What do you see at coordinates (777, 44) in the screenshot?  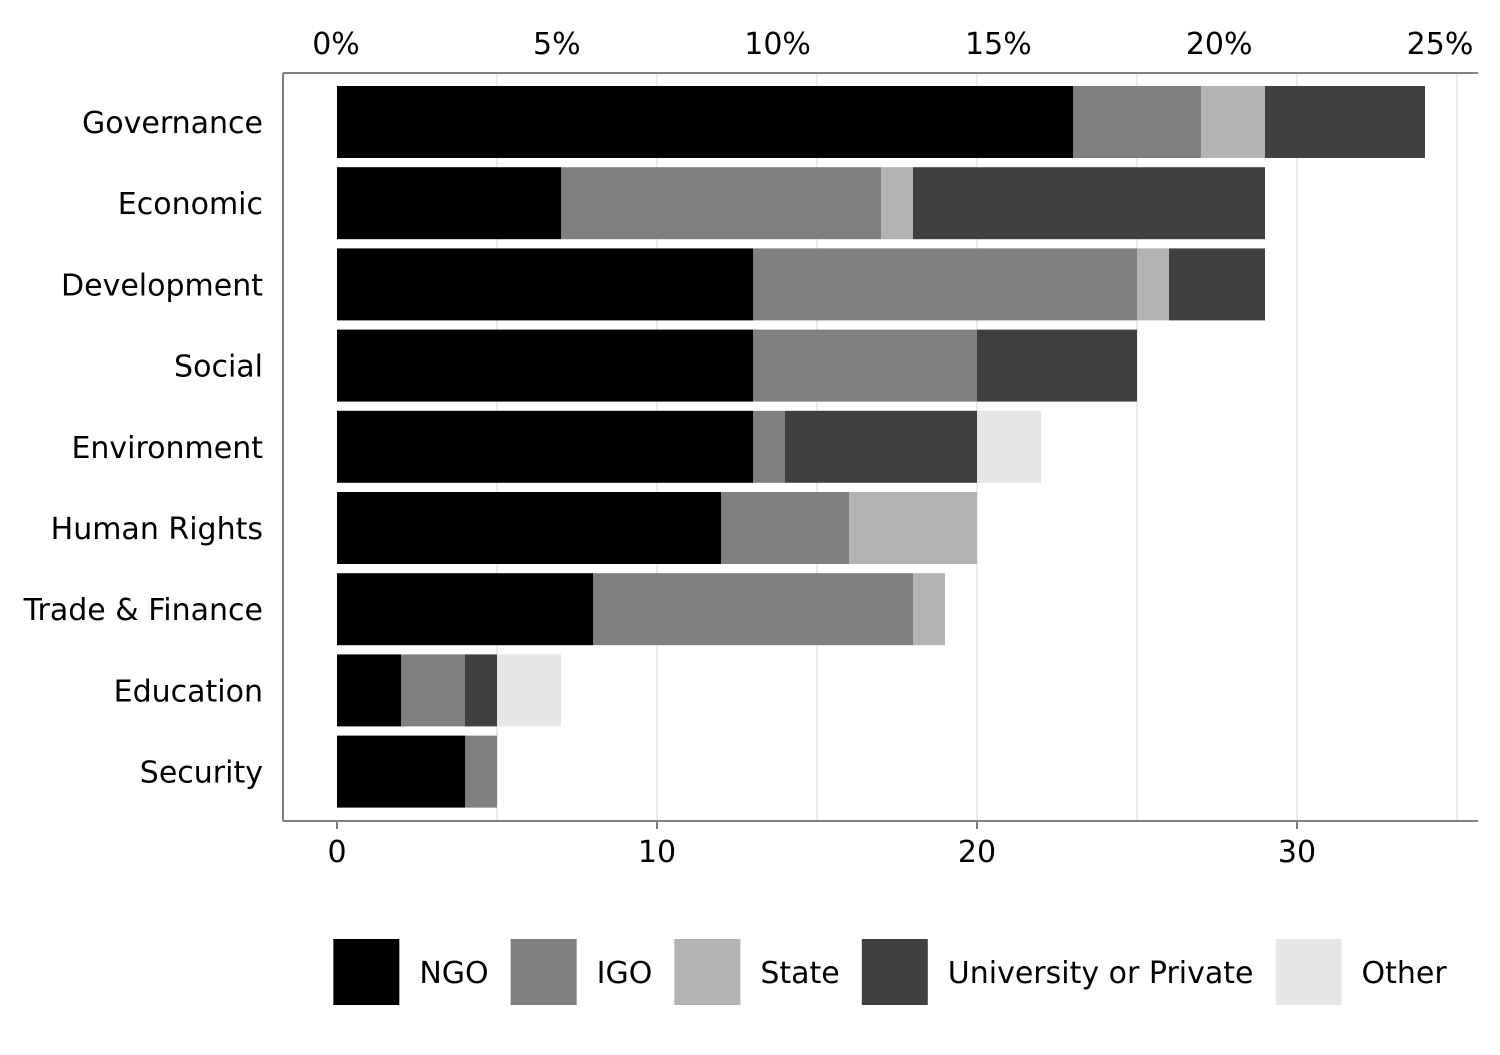 I see `top-axis-tick-label: 10%` at bounding box center [777, 44].